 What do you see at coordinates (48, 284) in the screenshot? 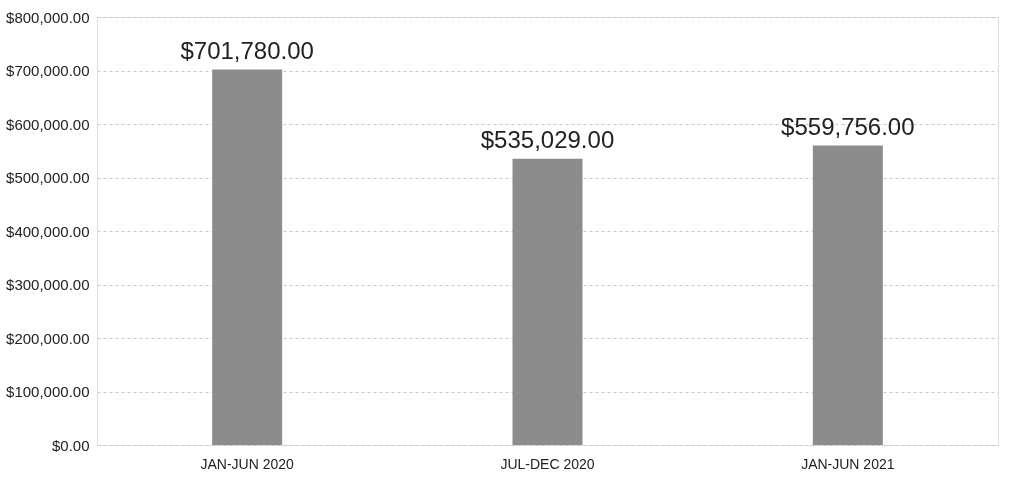
I see `y-tick-label: $300,000.00` at bounding box center [48, 284].